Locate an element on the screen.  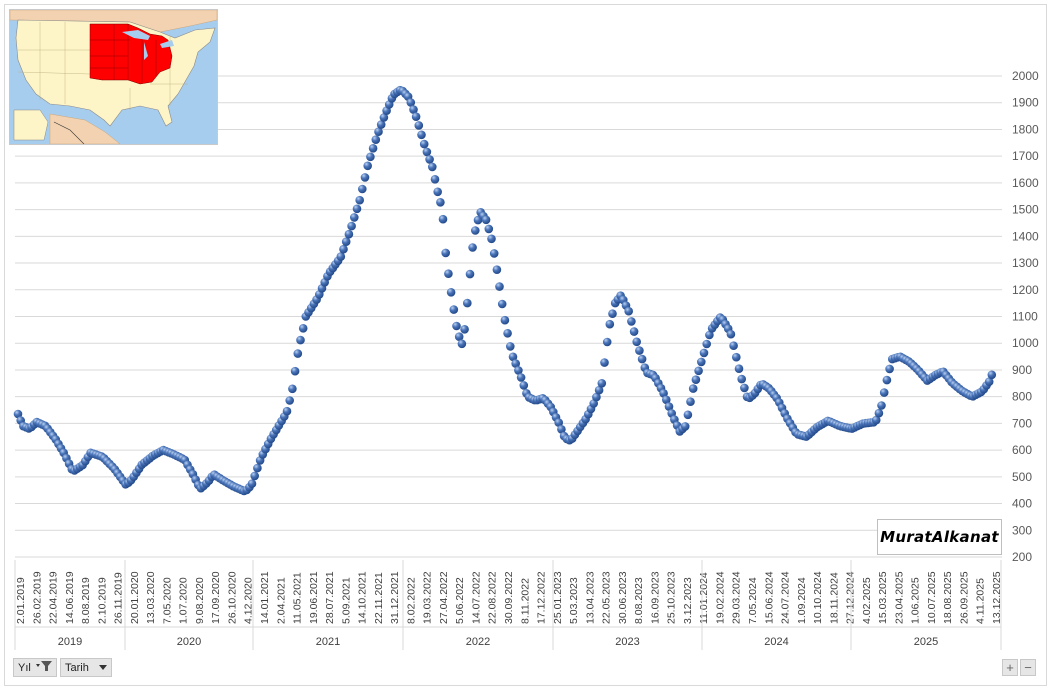
x-tick-label: 2.04.2021 is located at coordinates (281, 600).